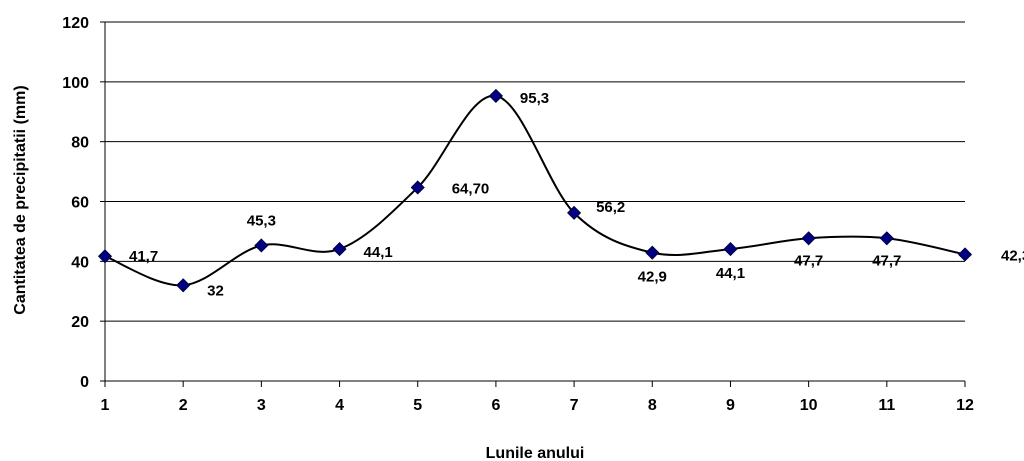 The image size is (1024, 461). Describe the element at coordinates (652, 405) in the screenshot. I see `x-tick-label-8: 8` at that location.